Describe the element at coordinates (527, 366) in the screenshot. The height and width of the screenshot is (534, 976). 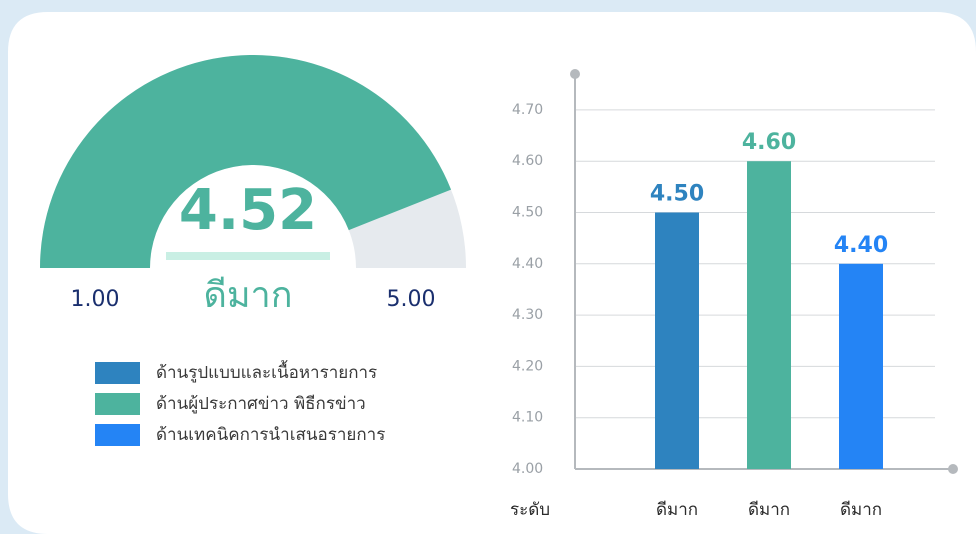
I see `y-tick-label: 4.20` at that location.